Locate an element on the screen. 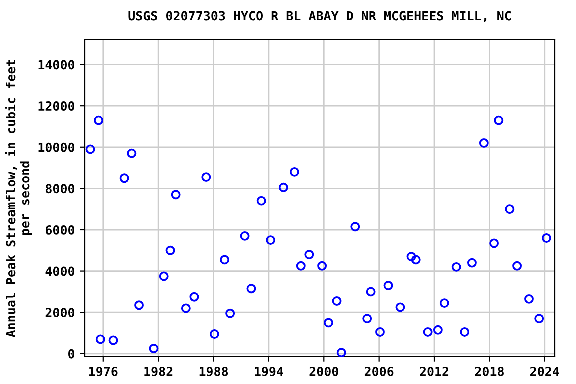  y-tick-label: 2000 is located at coordinates (60, 313).